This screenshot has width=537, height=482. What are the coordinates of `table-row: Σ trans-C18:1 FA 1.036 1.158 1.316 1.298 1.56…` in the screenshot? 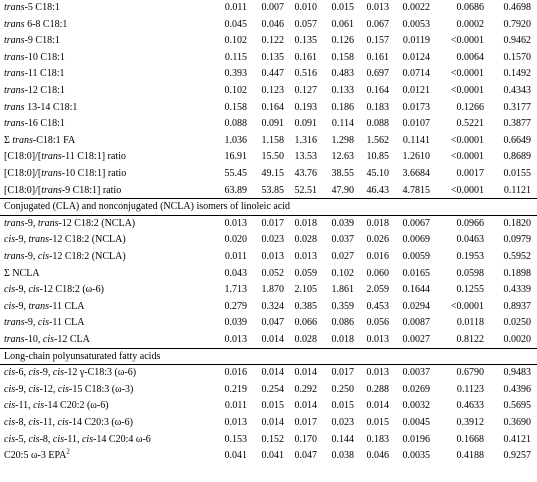 It's located at (268, 141).